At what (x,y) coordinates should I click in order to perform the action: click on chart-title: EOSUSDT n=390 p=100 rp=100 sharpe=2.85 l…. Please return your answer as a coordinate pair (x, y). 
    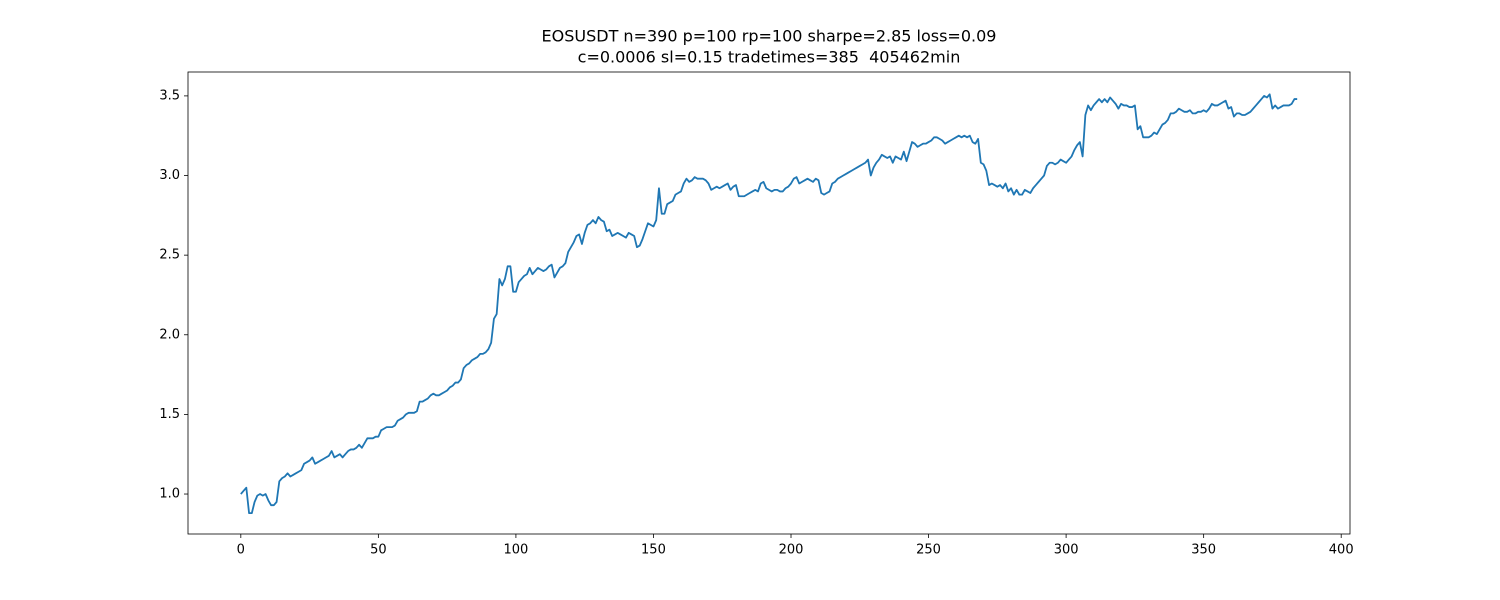
    Looking at the image, I should click on (769, 36).